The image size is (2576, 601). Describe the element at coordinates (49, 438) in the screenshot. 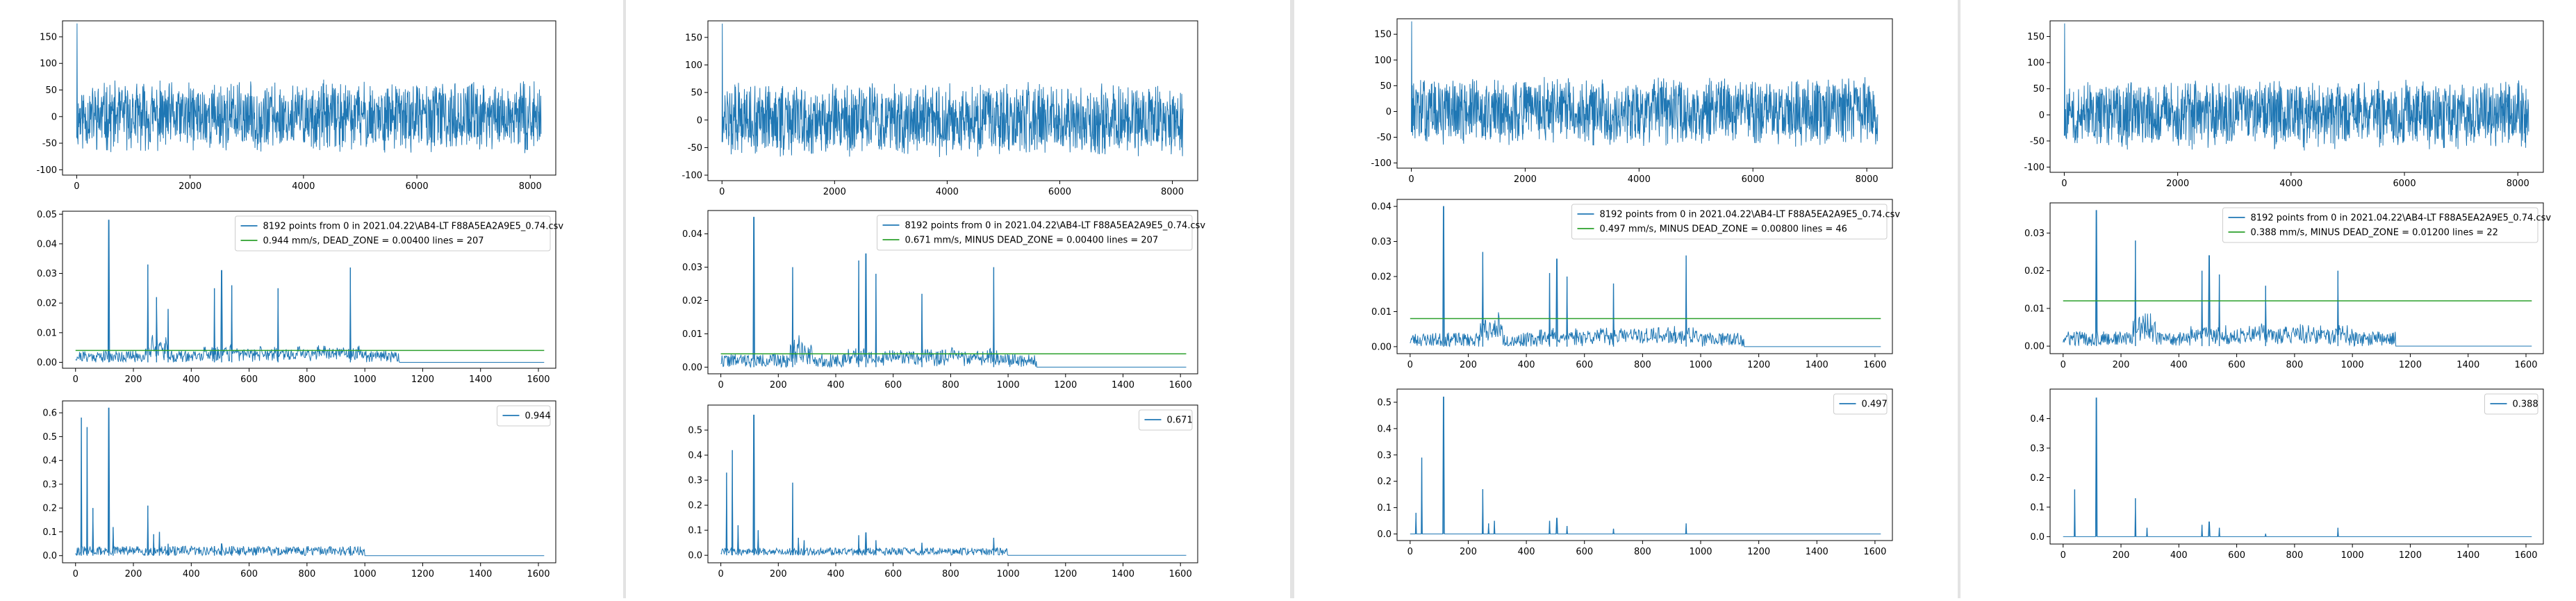

I see `y-tick-label: 0.5` at that location.